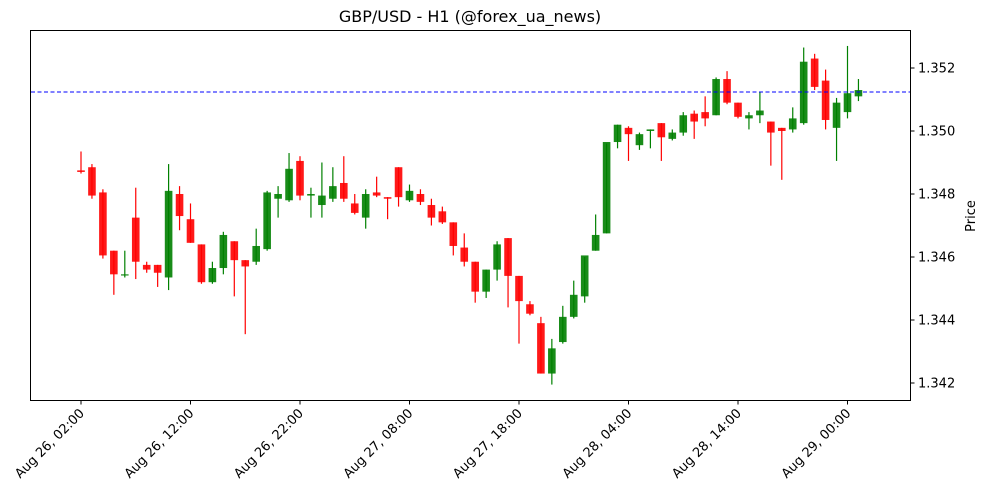 The image size is (1000, 500). I want to click on x-tick-label: Aug 28, 04:00, so click(598, 444).